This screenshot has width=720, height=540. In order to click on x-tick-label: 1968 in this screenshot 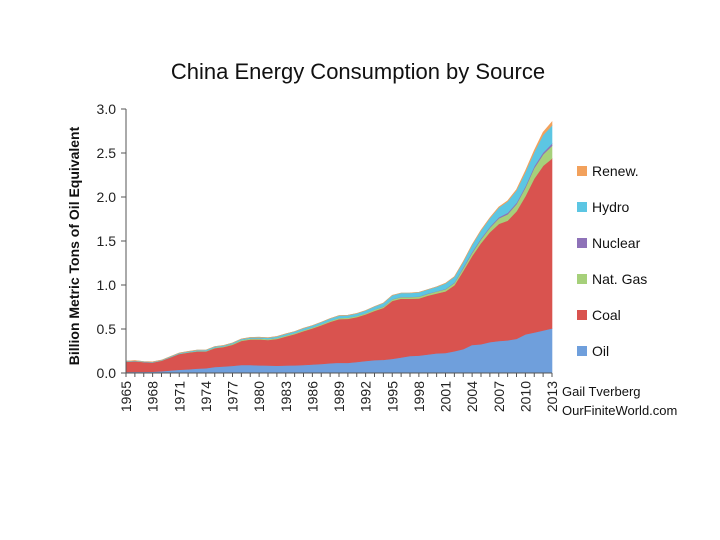, I will do `click(153, 396)`.